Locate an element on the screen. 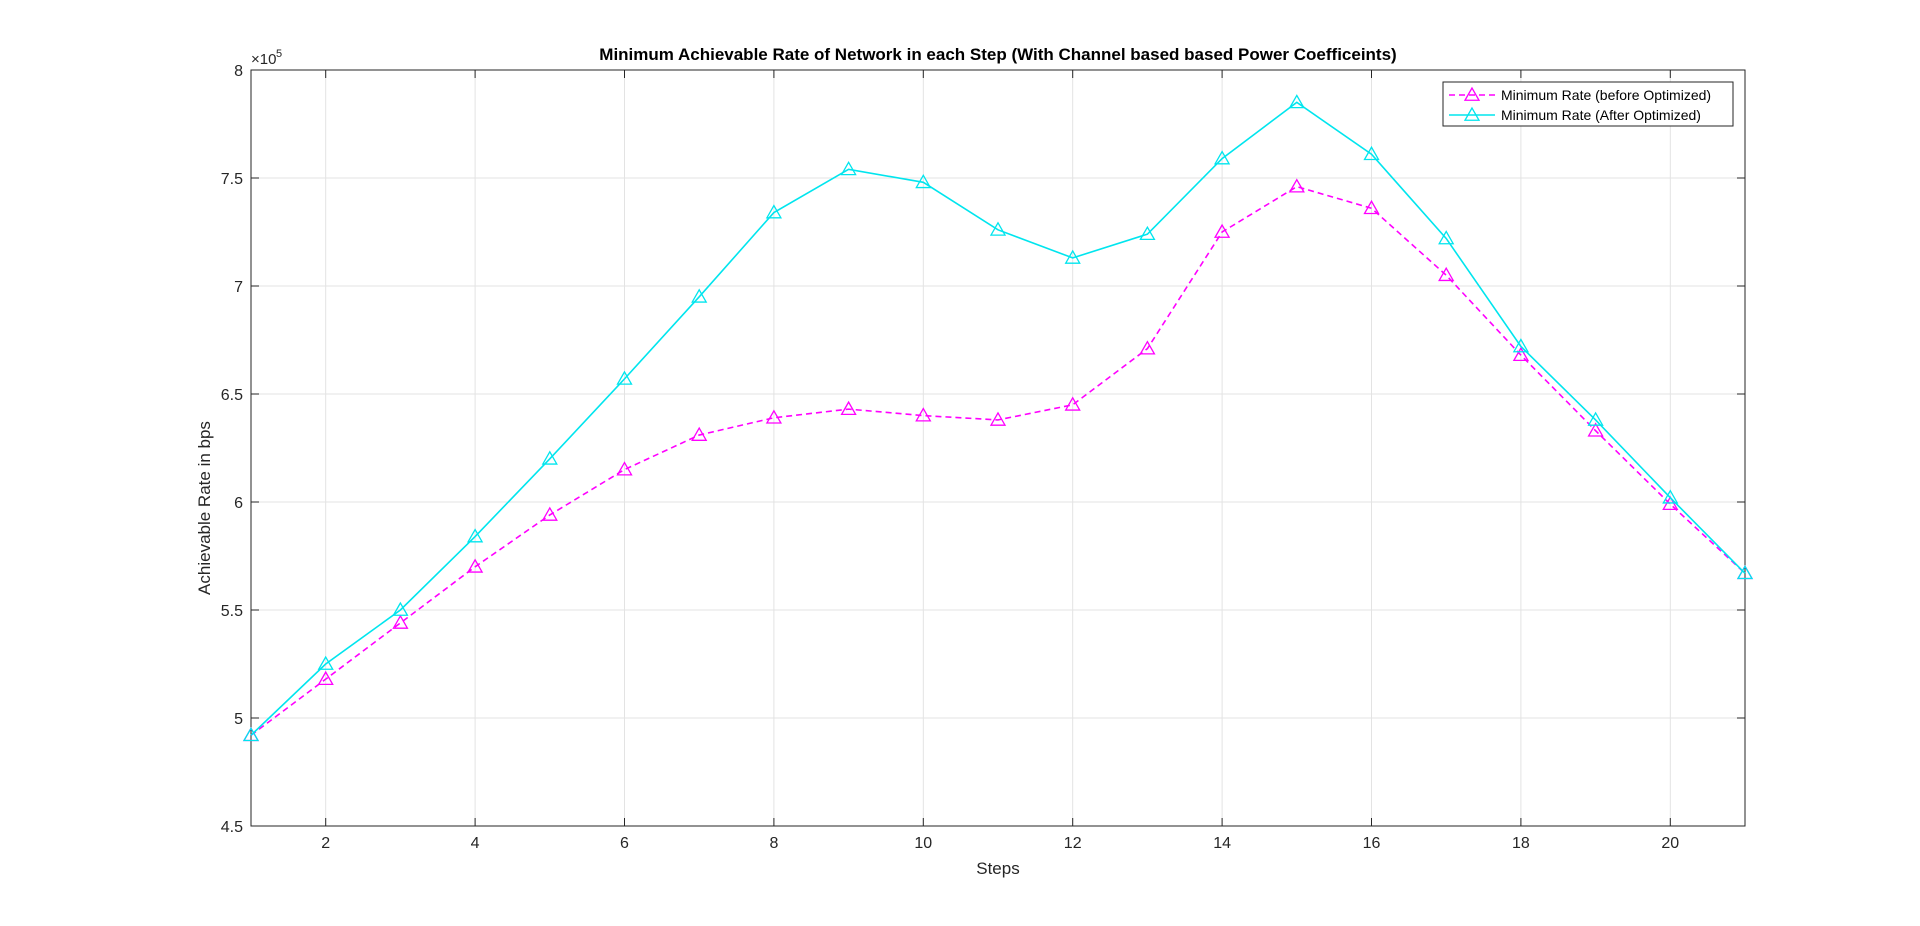 This screenshot has width=1920, height=926. y-exponent-base: ×10 is located at coordinates (263, 59).